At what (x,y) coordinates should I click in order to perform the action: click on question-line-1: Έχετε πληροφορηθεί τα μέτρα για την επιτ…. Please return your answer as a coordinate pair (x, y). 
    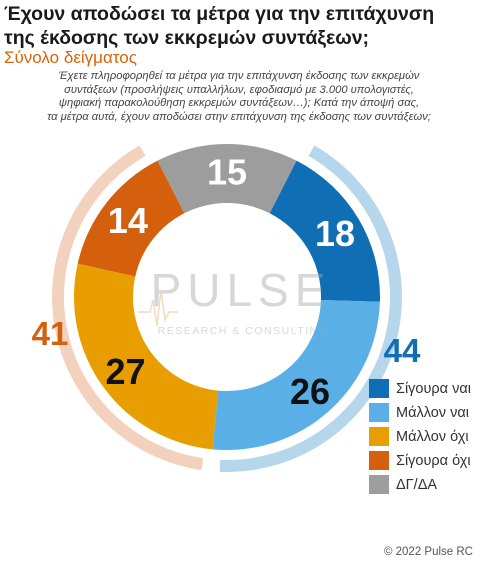
    Looking at the image, I should click on (239, 76).